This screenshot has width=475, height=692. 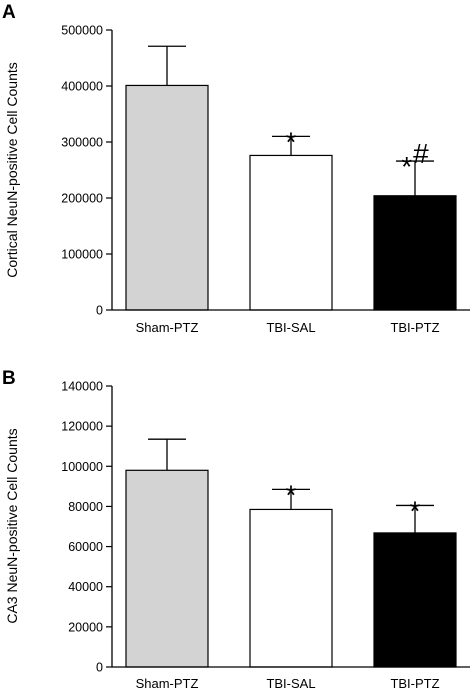 I want to click on panel-a-y-tick-label: 300000, so click(x=82, y=143).